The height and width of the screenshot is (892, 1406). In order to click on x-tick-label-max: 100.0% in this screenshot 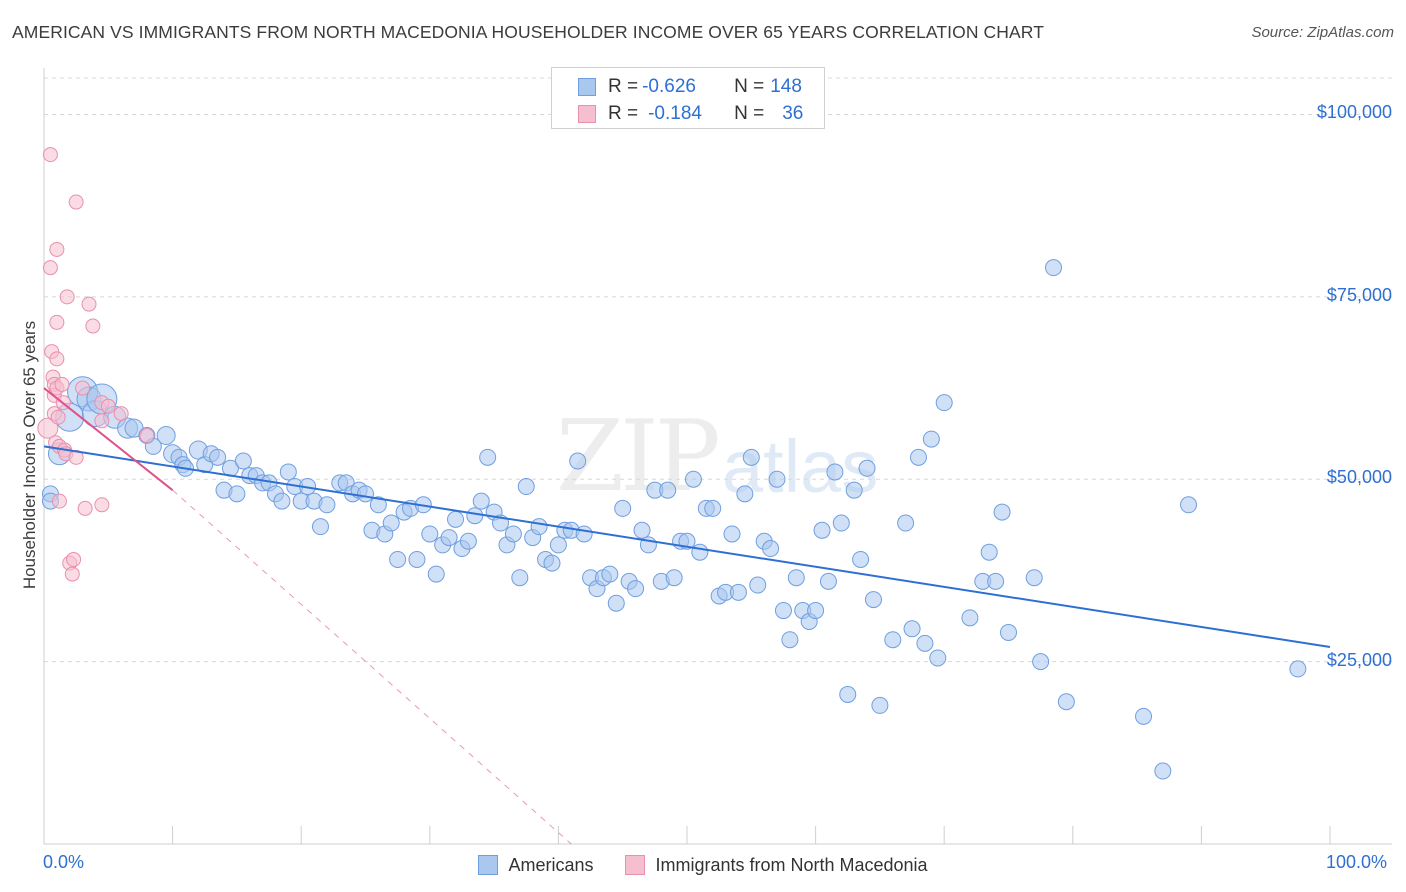, I will do `click(1357, 862)`.